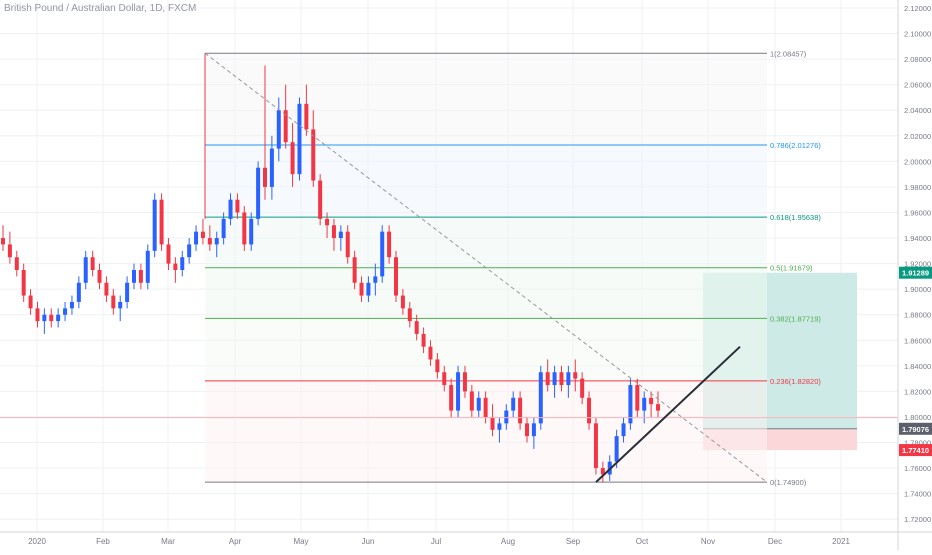 This screenshot has width=932, height=555. Describe the element at coordinates (788, 53) in the screenshot. I see `fib-level-label: 1(2.08457)` at that location.